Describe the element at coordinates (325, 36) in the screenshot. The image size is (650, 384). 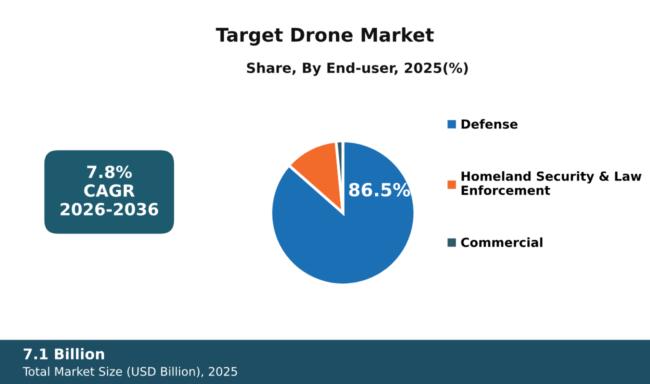
I see `chart-title: Target Drone Market` at that location.